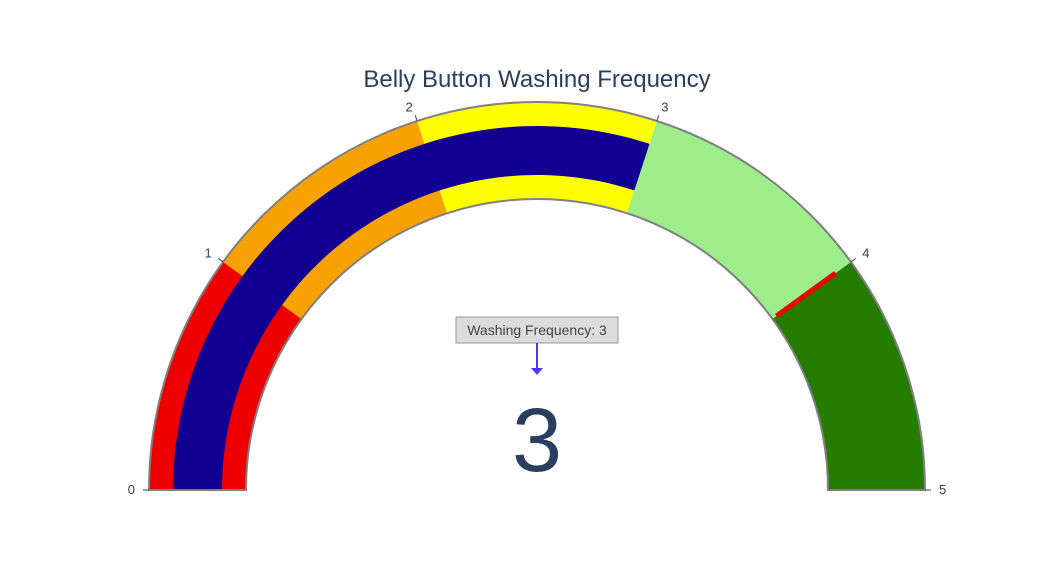 The width and height of the screenshot is (1051, 577). What do you see at coordinates (664, 107) in the screenshot?
I see `gauge-tick-label-3: 3` at bounding box center [664, 107].